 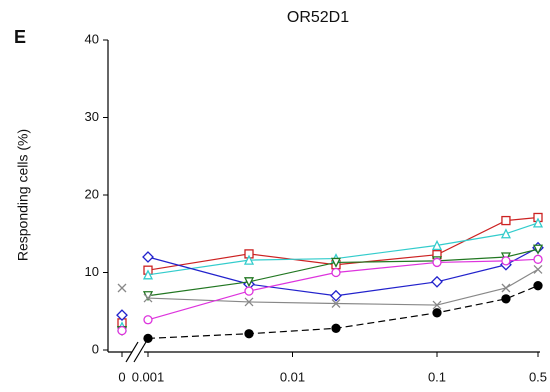 What do you see at coordinates (148, 376) in the screenshot?
I see `x-tick-label: 0.001` at bounding box center [148, 376].